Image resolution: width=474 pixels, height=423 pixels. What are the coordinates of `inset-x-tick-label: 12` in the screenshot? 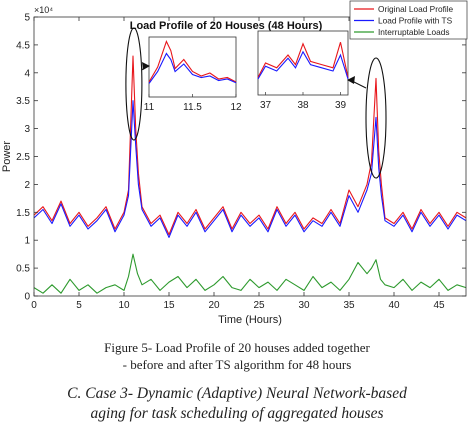 It's located at (236, 107).